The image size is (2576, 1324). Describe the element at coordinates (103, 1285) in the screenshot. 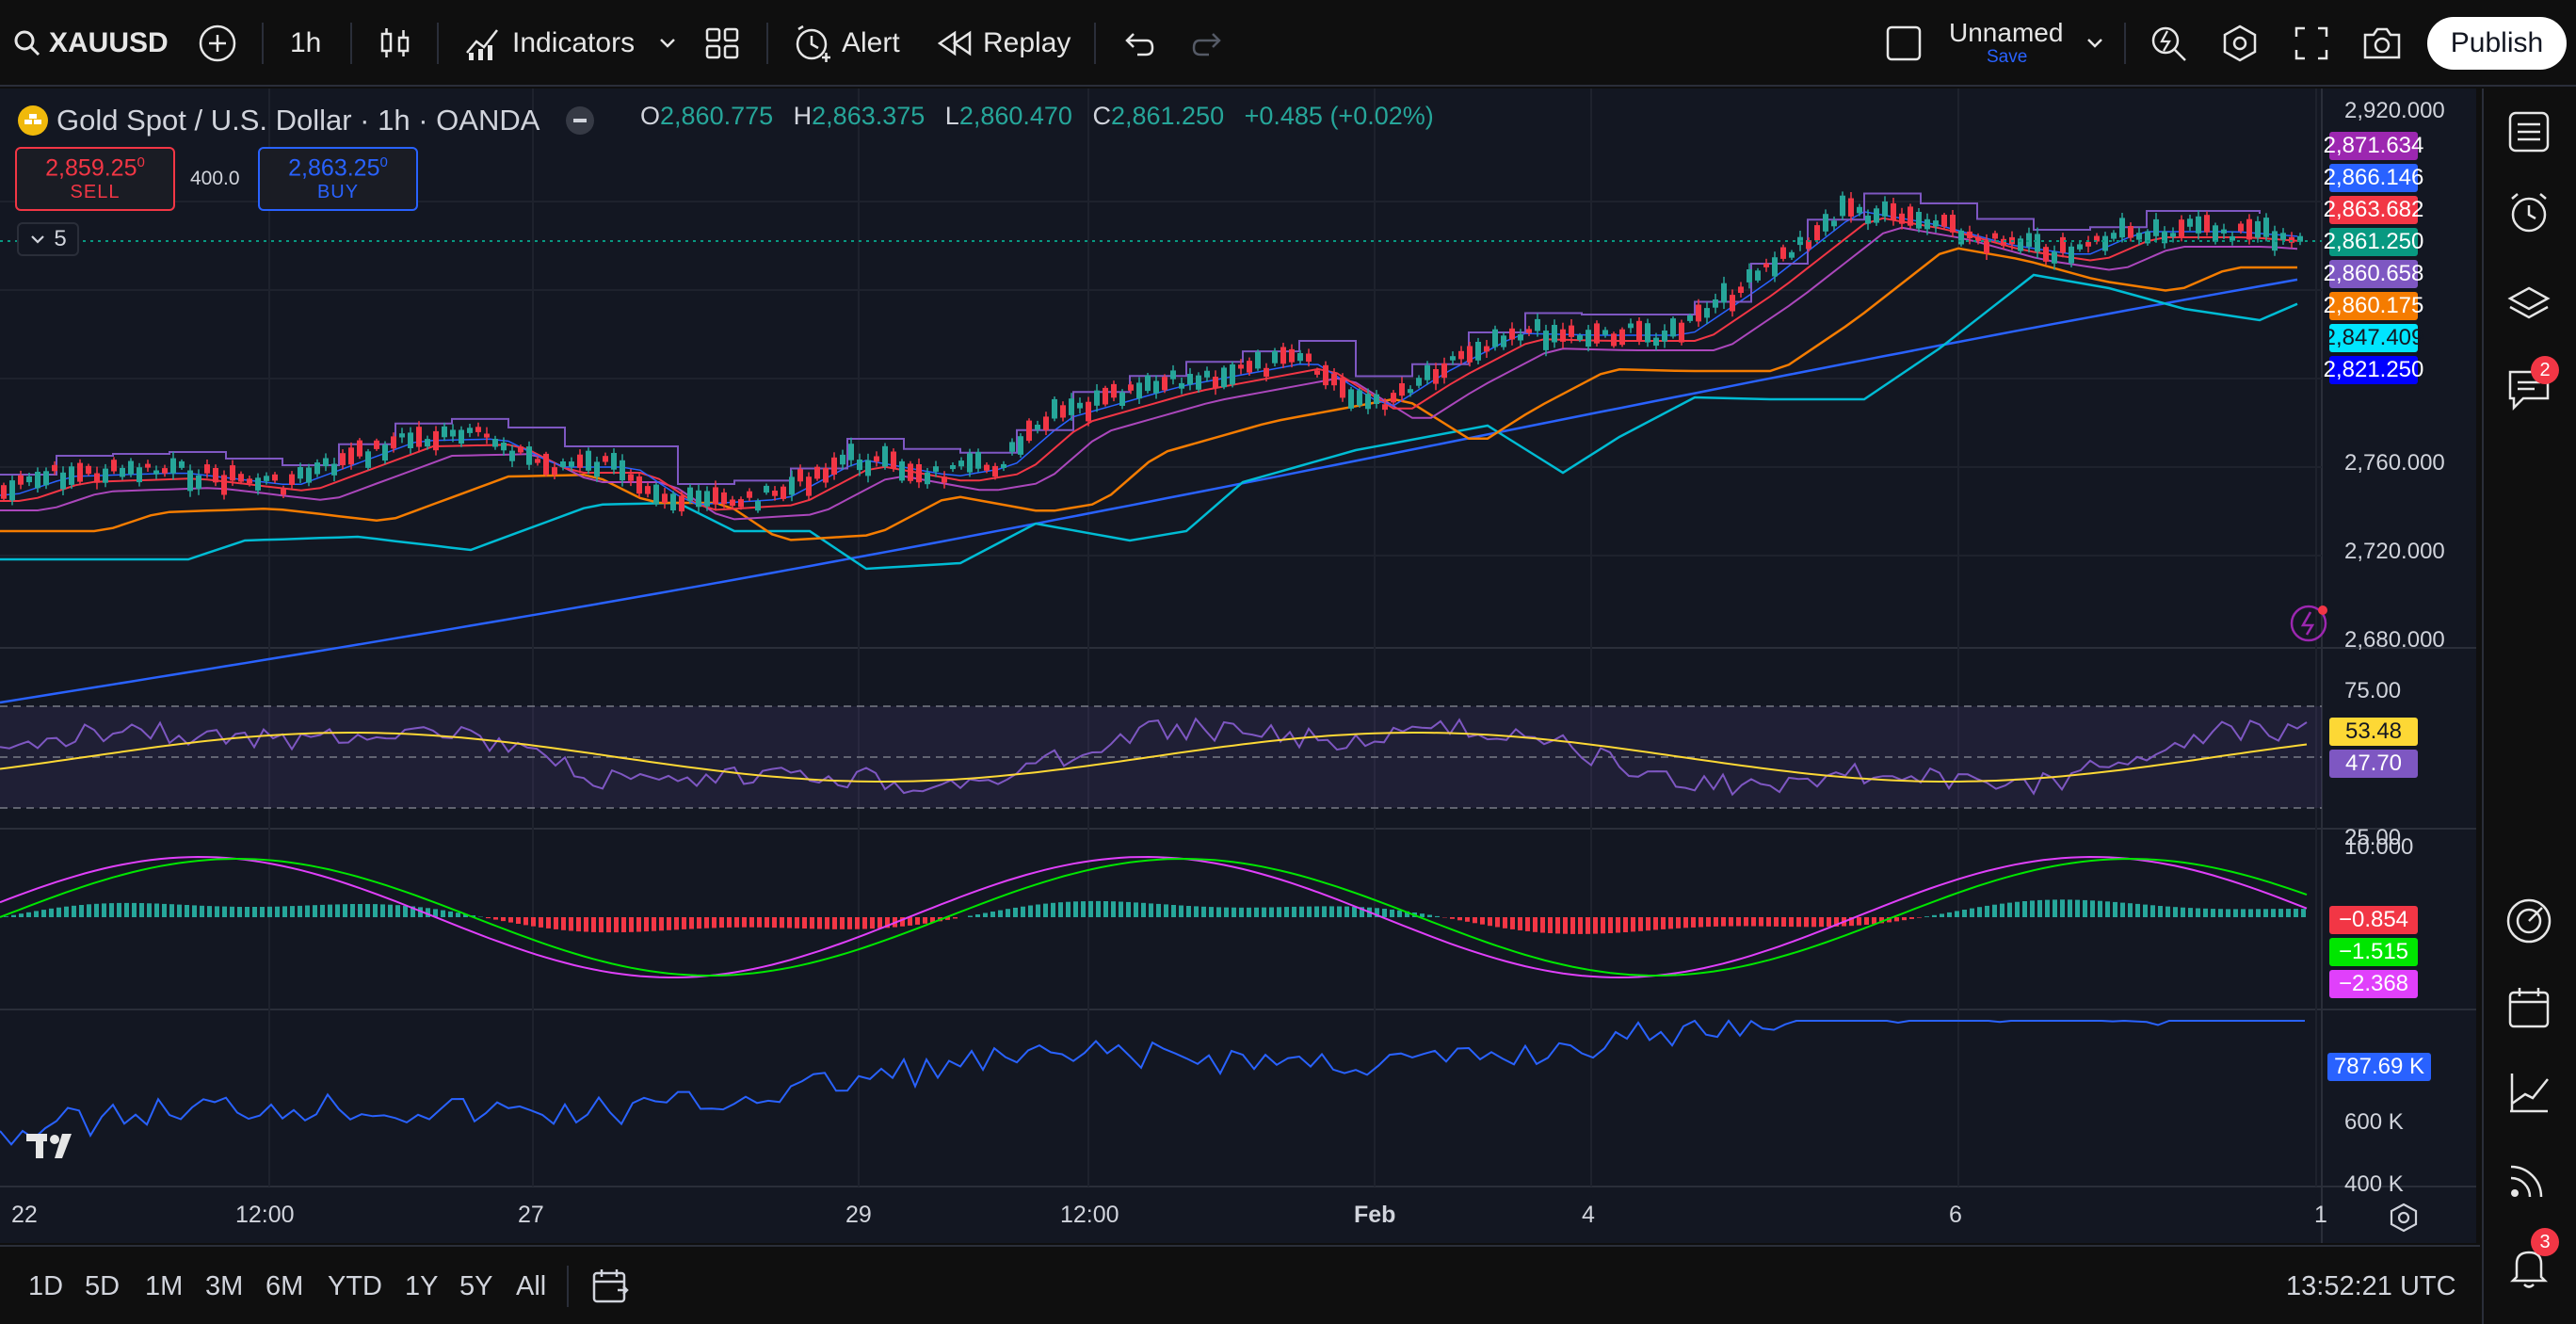

I see `timeframe-5d: 5D` at that location.